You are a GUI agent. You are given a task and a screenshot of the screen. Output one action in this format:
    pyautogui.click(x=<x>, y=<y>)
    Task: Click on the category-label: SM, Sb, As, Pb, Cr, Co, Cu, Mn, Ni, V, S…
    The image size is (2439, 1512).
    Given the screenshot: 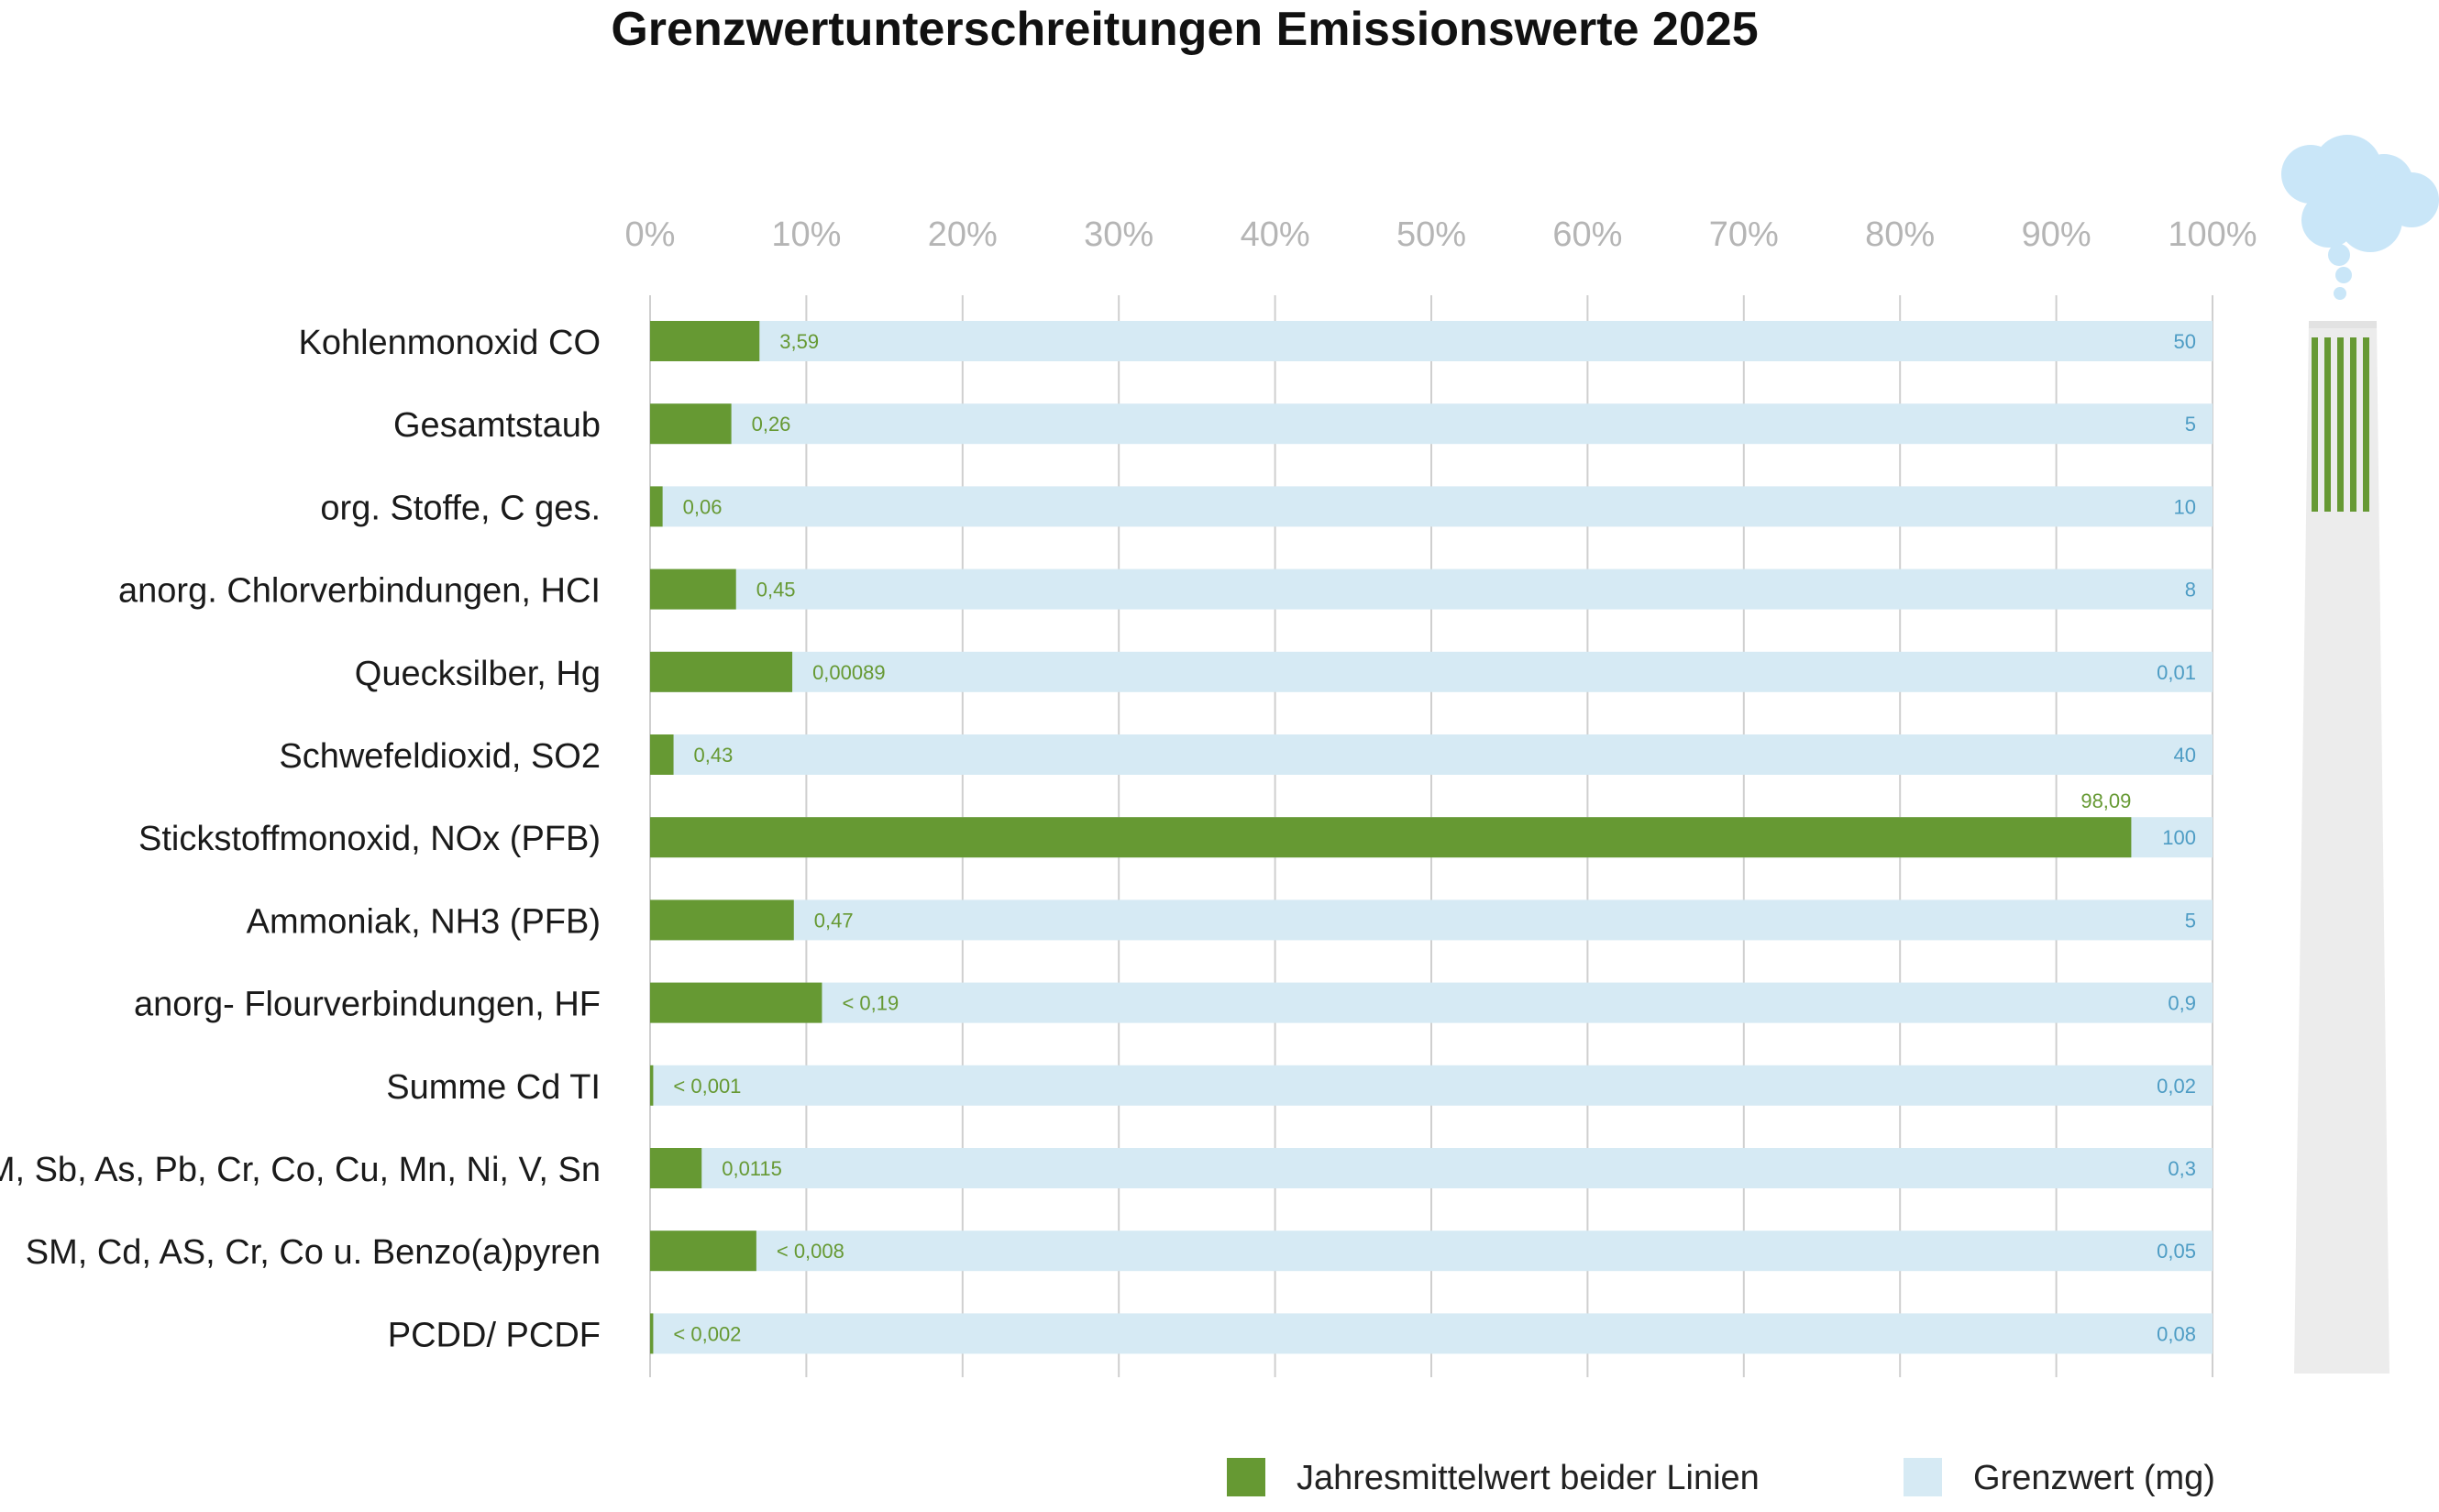 What is the action you would take?
    pyautogui.click(x=300, y=1170)
    